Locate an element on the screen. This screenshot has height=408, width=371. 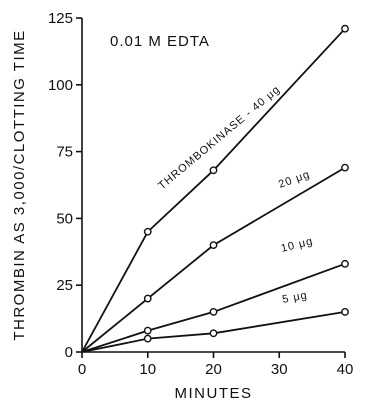
series-label-1: 20 μg is located at coordinates (294, 179).